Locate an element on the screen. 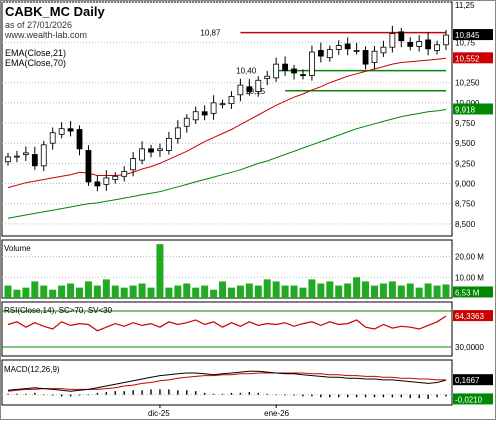 The image size is (496, 425). macd-hist-label-bg is located at coordinates (473, 399).